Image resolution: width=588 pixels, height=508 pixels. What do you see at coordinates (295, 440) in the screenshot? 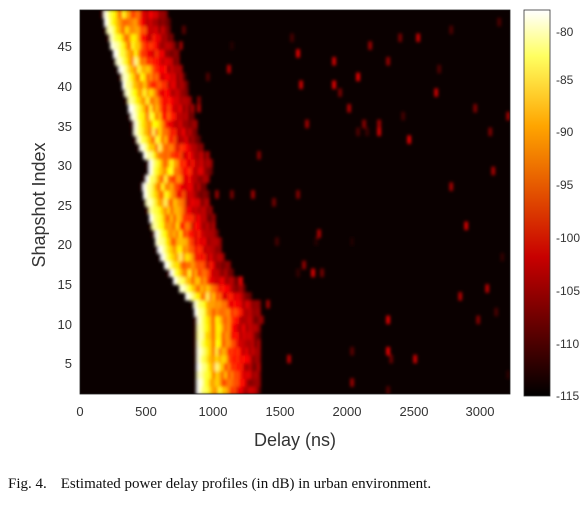
I see `x-axis-label: Delay (ns)` at bounding box center [295, 440].